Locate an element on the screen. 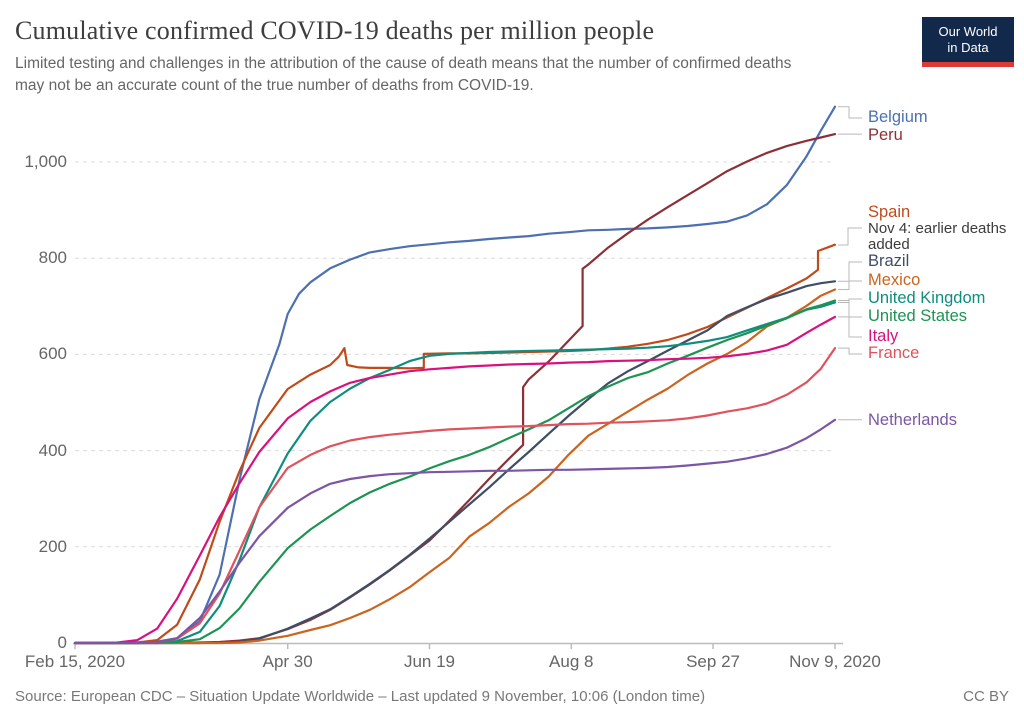 The width and height of the screenshot is (1024, 723). legend-leader-mexico is located at coordinates (850, 285).